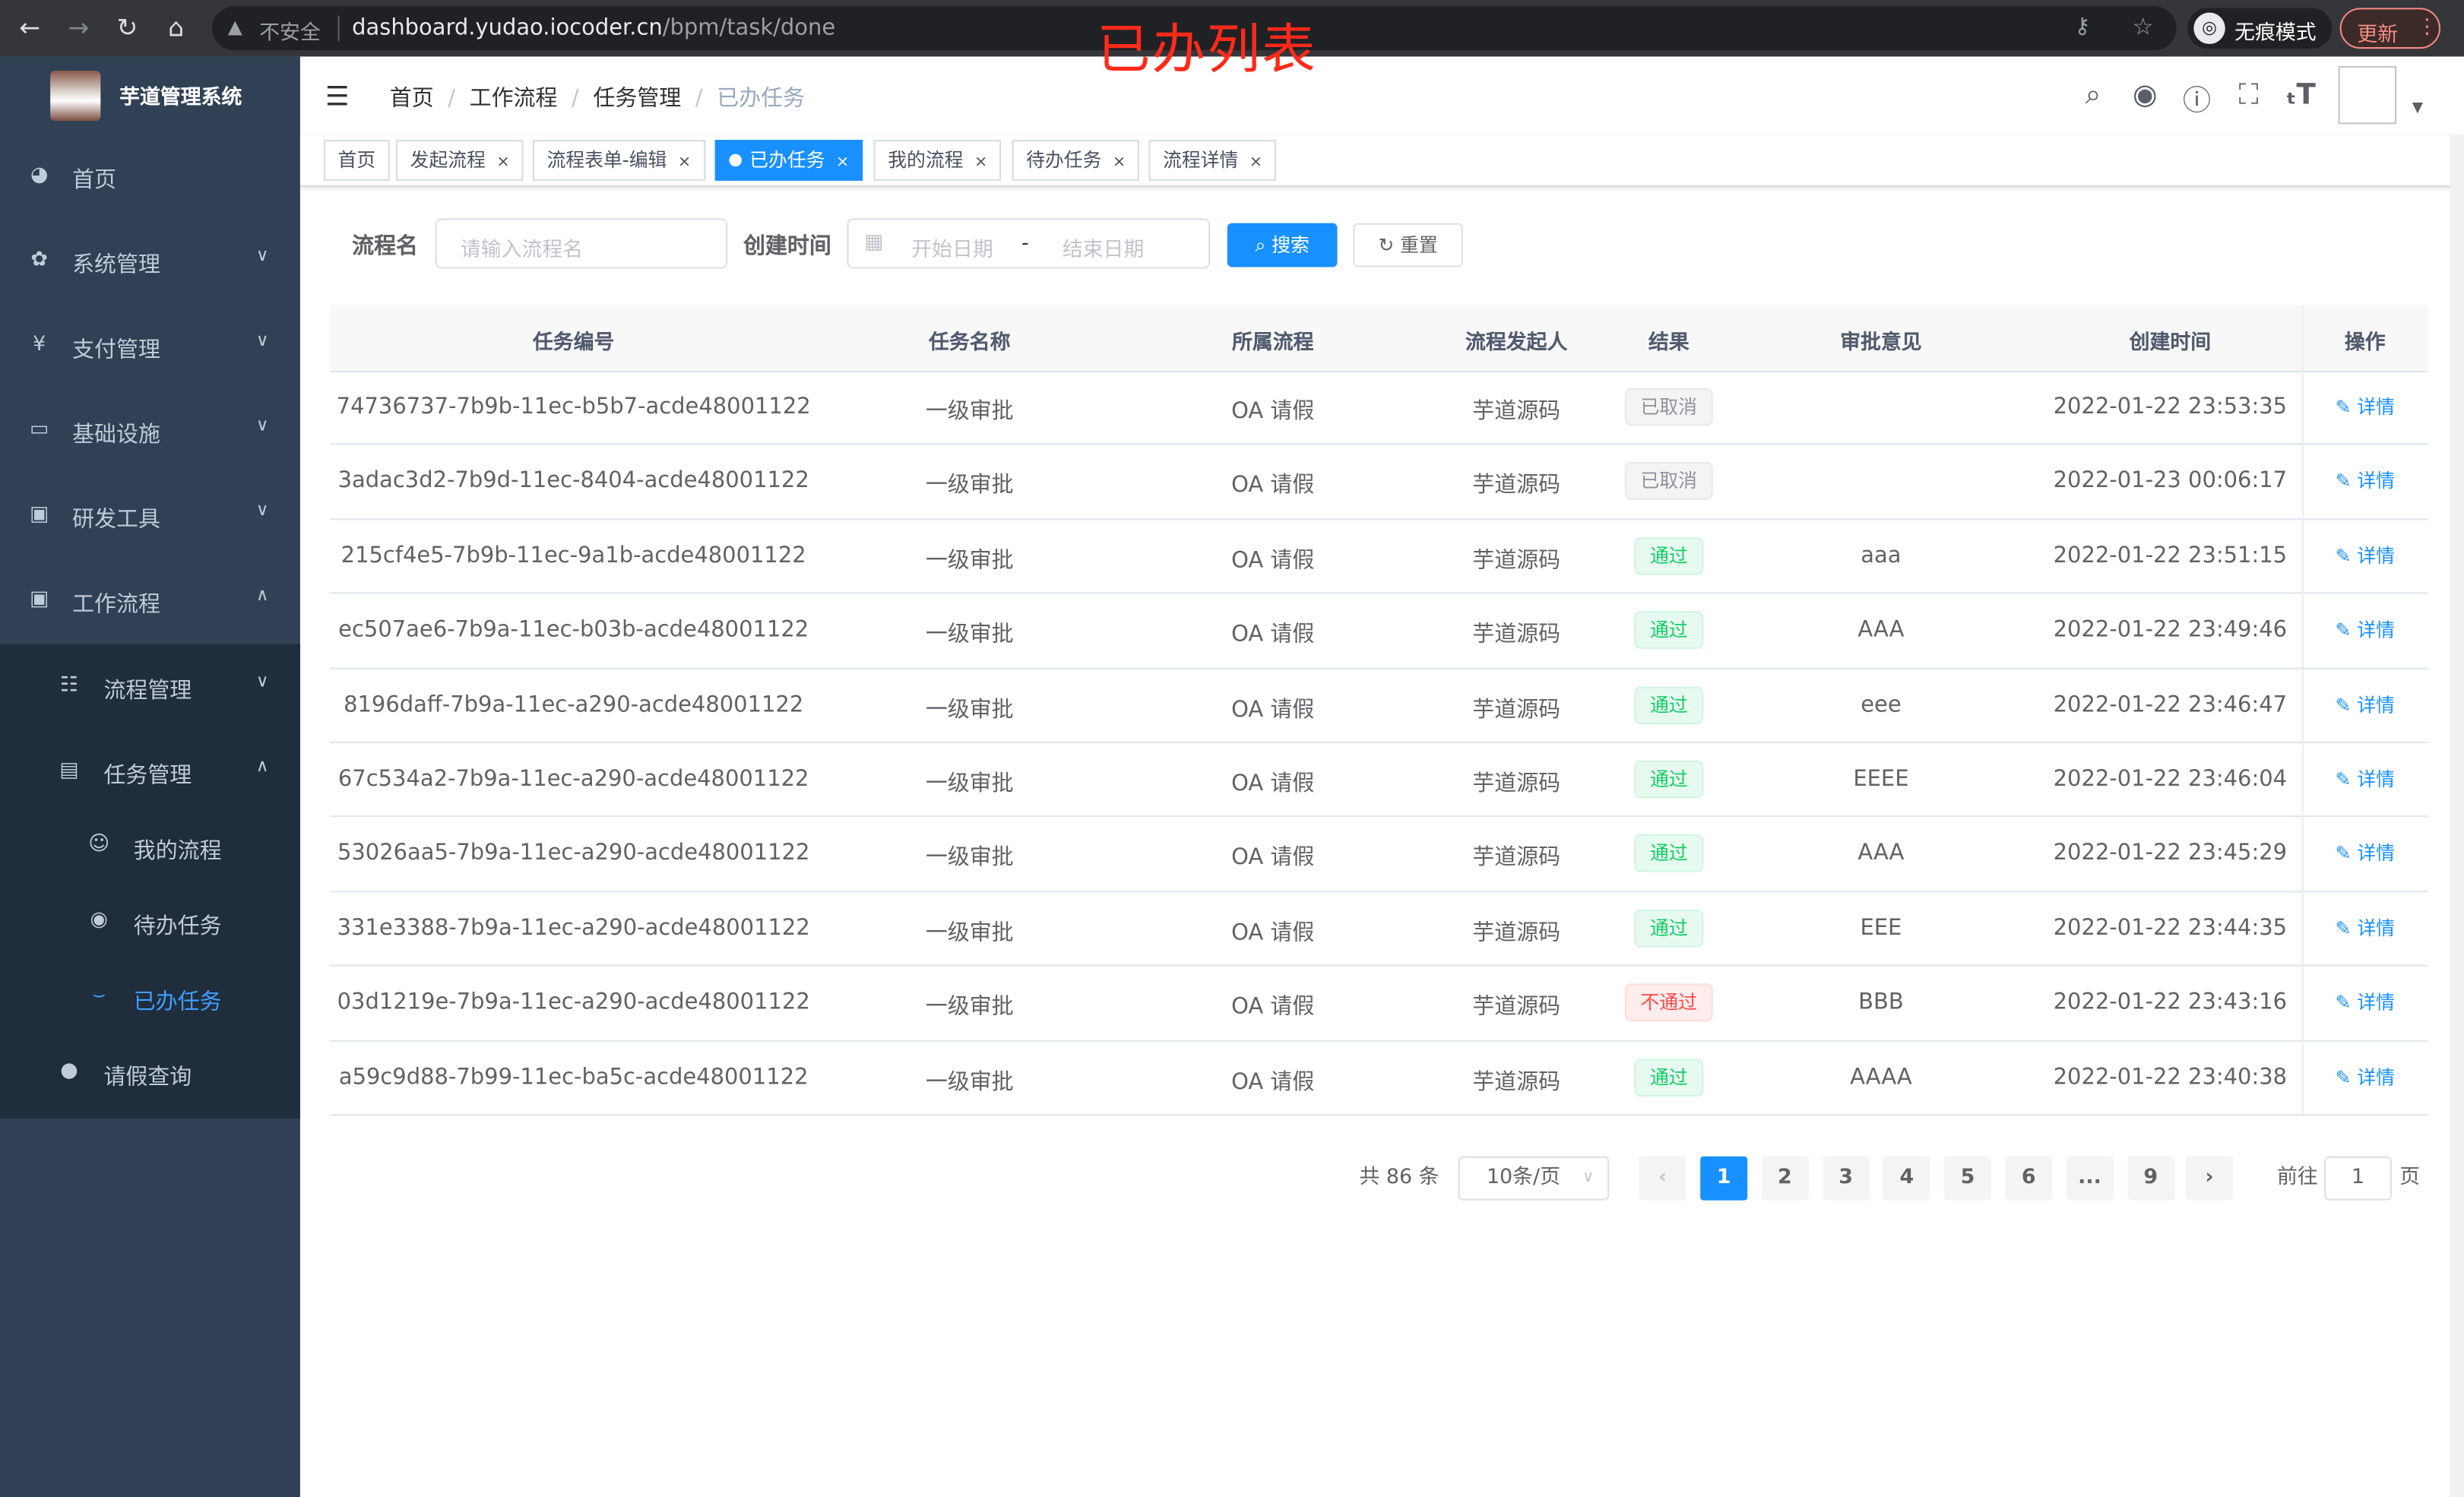  I want to click on search-button: ⌕ 搜索, so click(1282, 245).